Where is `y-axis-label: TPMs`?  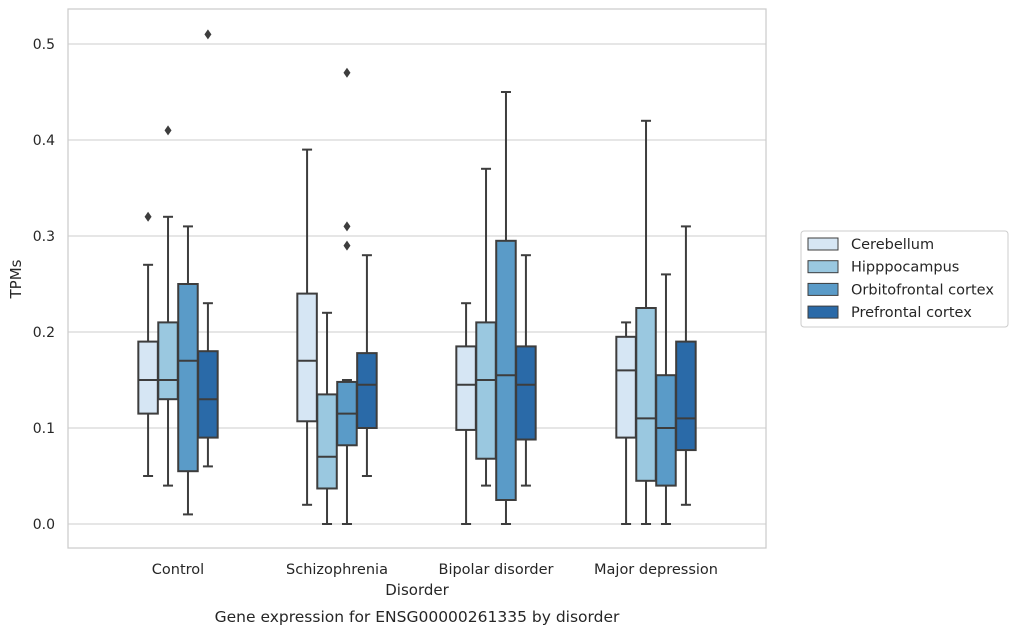
y-axis-label: TPMs is located at coordinates (16, 279).